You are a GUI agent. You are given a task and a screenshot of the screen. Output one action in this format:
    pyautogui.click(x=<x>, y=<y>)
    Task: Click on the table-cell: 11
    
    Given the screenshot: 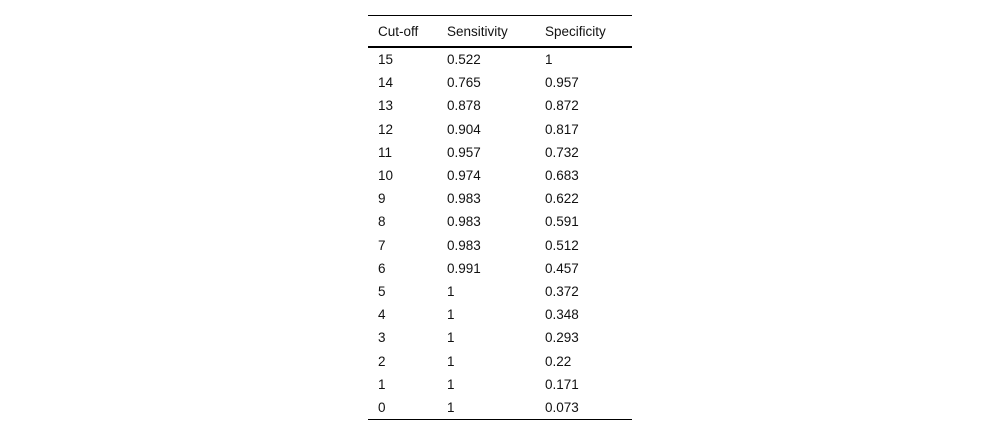 What is the action you would take?
    pyautogui.click(x=385, y=152)
    